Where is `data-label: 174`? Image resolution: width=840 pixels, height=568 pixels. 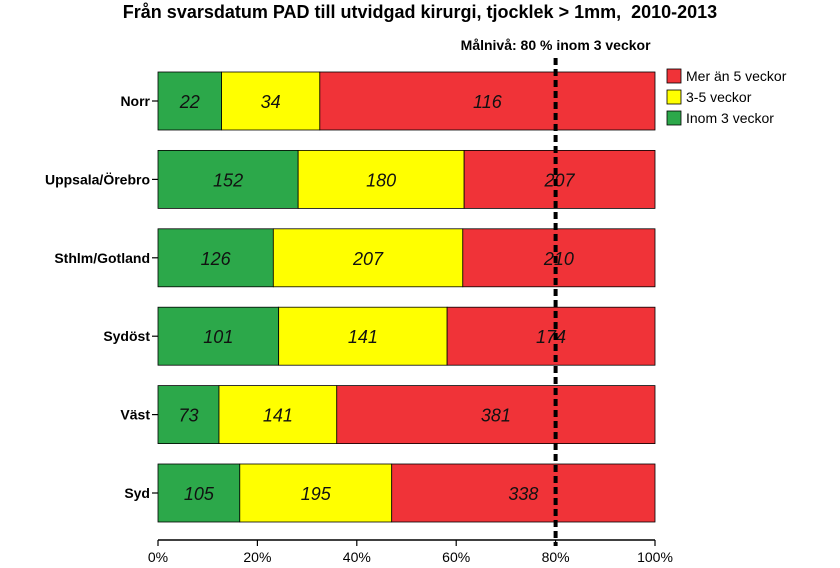
data-label: 174 is located at coordinates (551, 337).